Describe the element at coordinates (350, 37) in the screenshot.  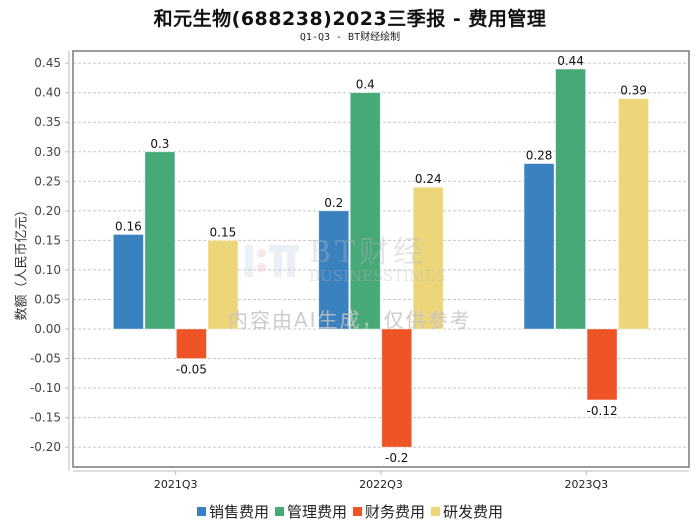
I see `chart-subtitle: Q1-Q3 - BT财经绘制` at that location.